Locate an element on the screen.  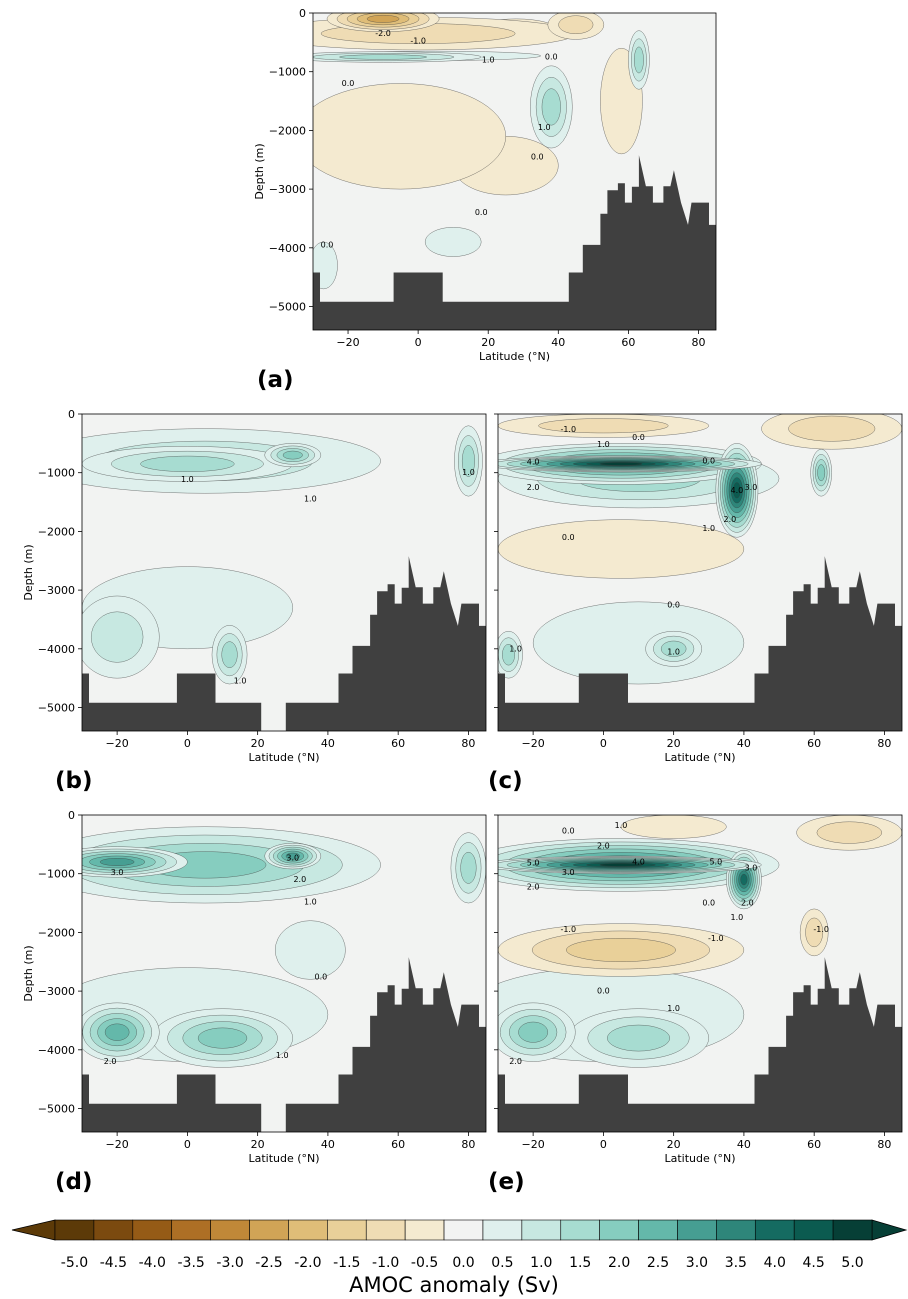
x-tick-label: 40 is located at coordinates (558, 342).